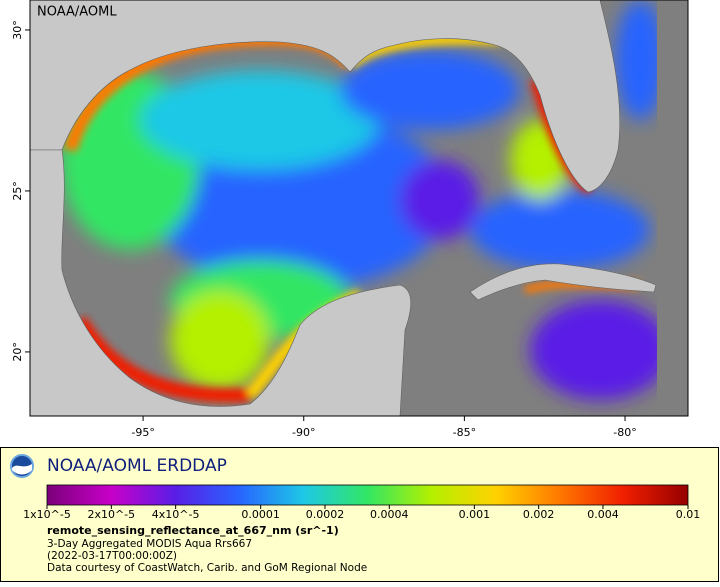 Image resolution: width=720 pixels, height=587 pixels. Describe the element at coordinates (47, 514) in the screenshot. I see `colorbar-tick-label: 1x10^-5` at that location.